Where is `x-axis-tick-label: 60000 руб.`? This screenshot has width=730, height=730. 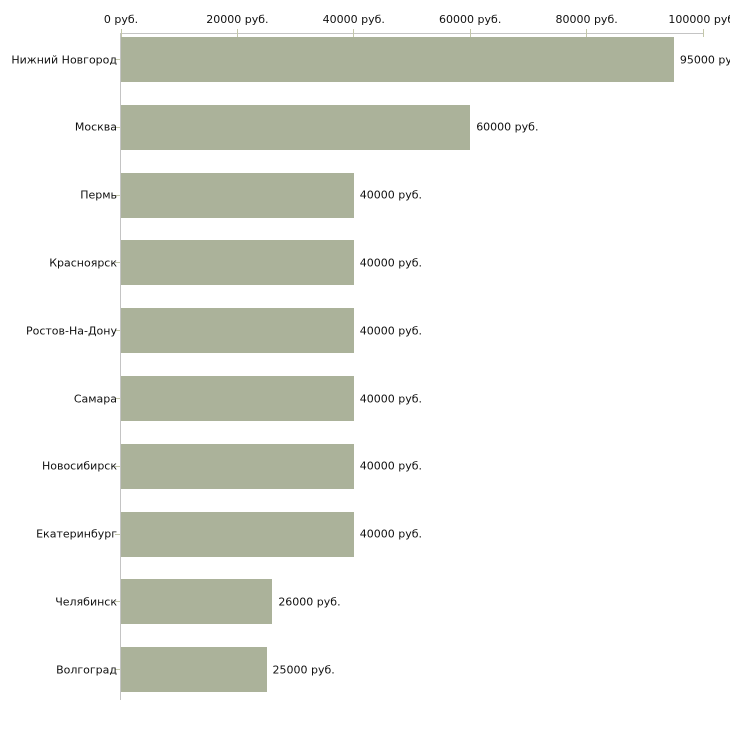 x-axis-tick-label: 60000 руб. is located at coordinates (470, 19).